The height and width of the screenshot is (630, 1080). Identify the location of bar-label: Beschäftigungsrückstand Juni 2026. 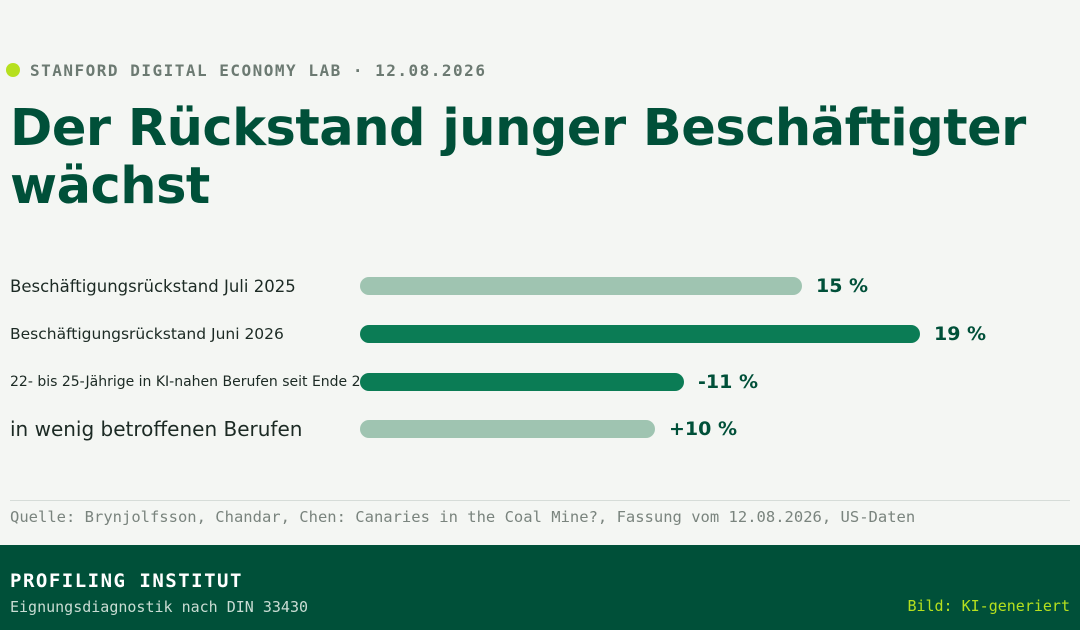
(147, 334).